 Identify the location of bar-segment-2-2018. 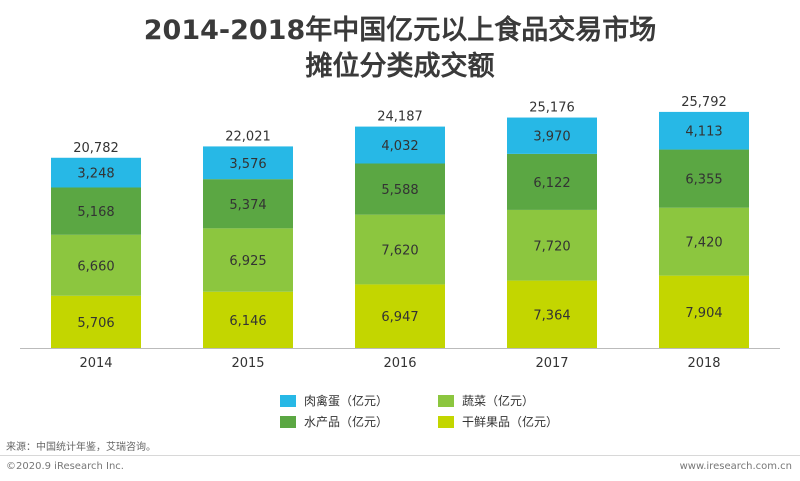
(704, 178).